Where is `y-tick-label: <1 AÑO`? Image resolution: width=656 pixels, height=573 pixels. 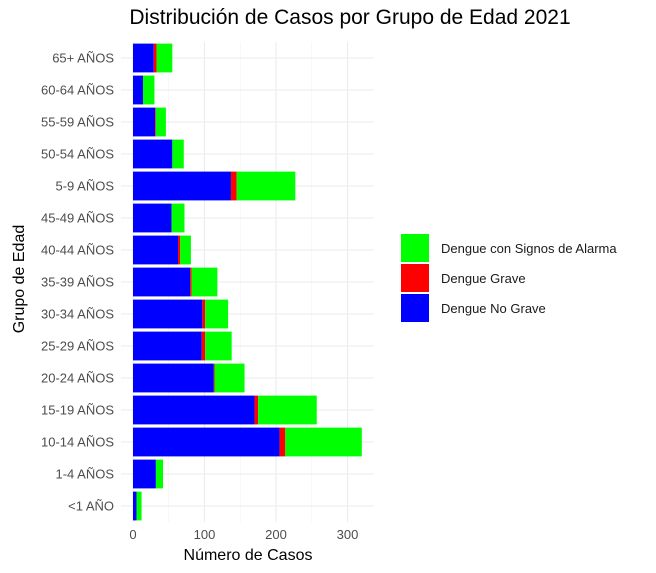 y-tick-label: <1 AÑO is located at coordinates (91, 506).